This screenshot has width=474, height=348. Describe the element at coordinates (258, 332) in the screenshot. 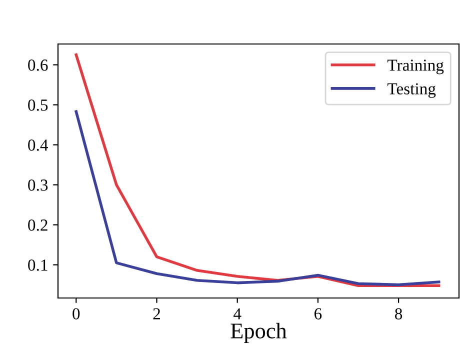

I see `x-axis-title: Epoch` at that location.